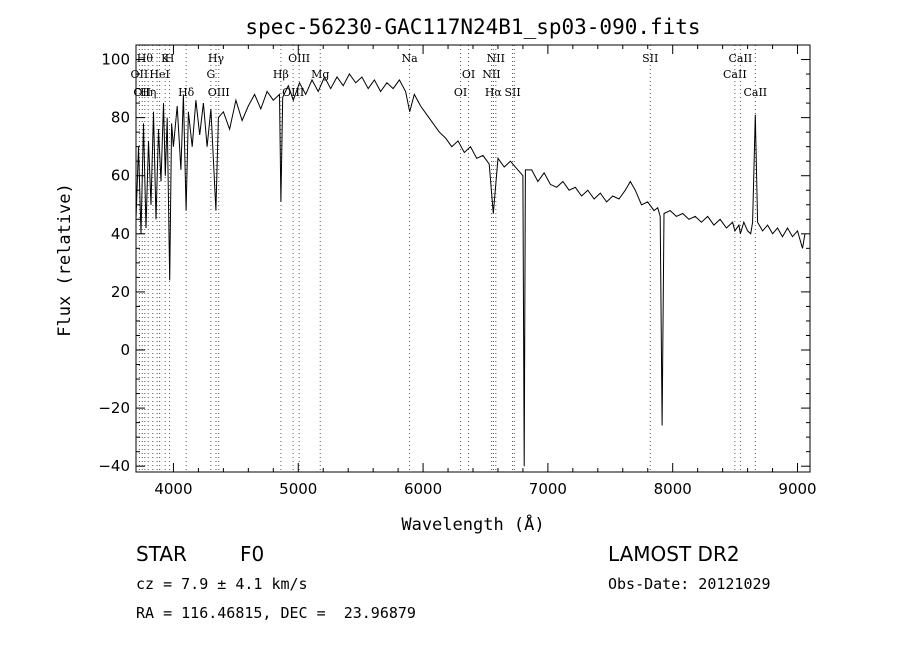 The height and width of the screenshot is (650, 900). I want to click on object-subclass: F0, so click(252, 554).